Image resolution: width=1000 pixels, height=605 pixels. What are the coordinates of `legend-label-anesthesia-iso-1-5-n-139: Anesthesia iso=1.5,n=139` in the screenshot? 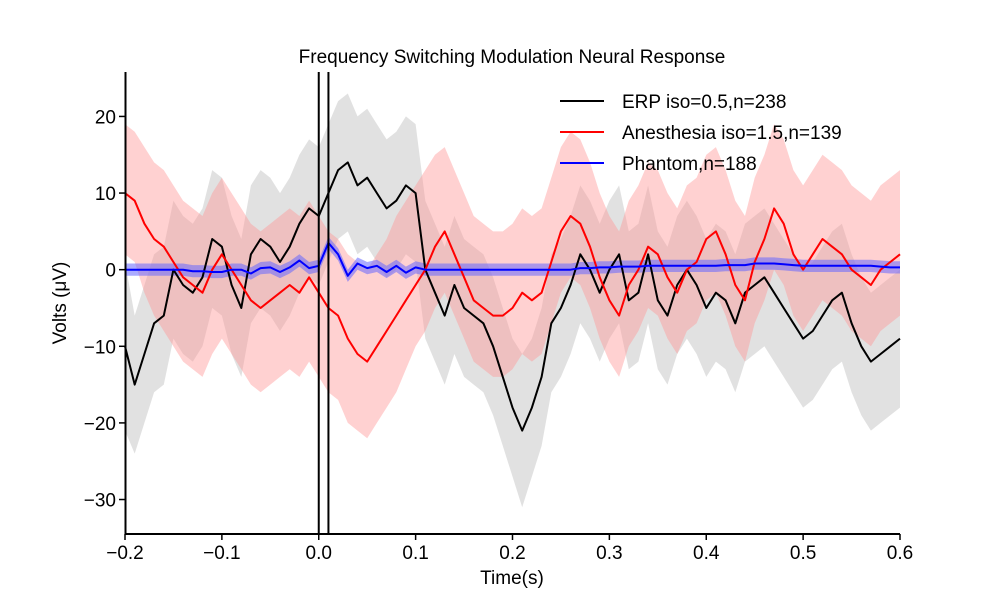 It's located at (732, 133).